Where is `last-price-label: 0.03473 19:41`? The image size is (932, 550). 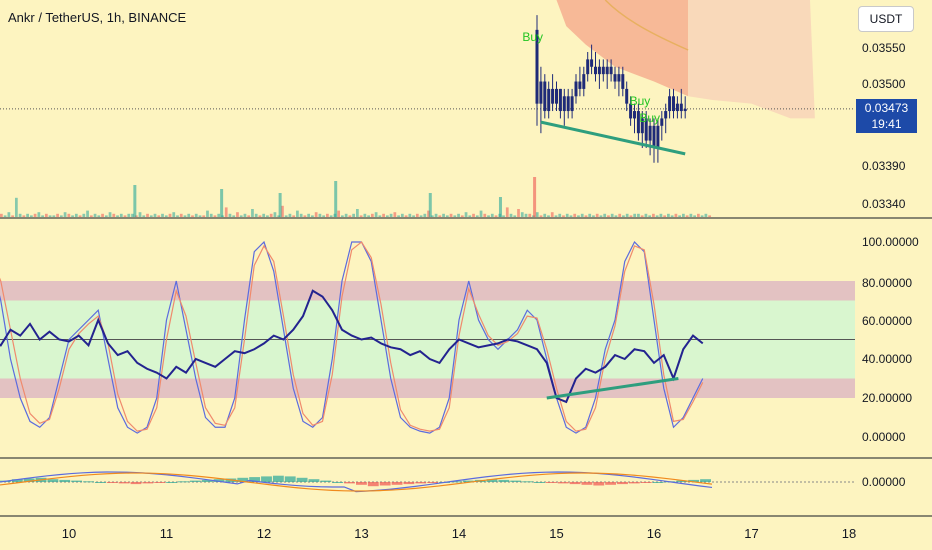
last-price-label: 0.03473 19:41 is located at coordinates (886, 116).